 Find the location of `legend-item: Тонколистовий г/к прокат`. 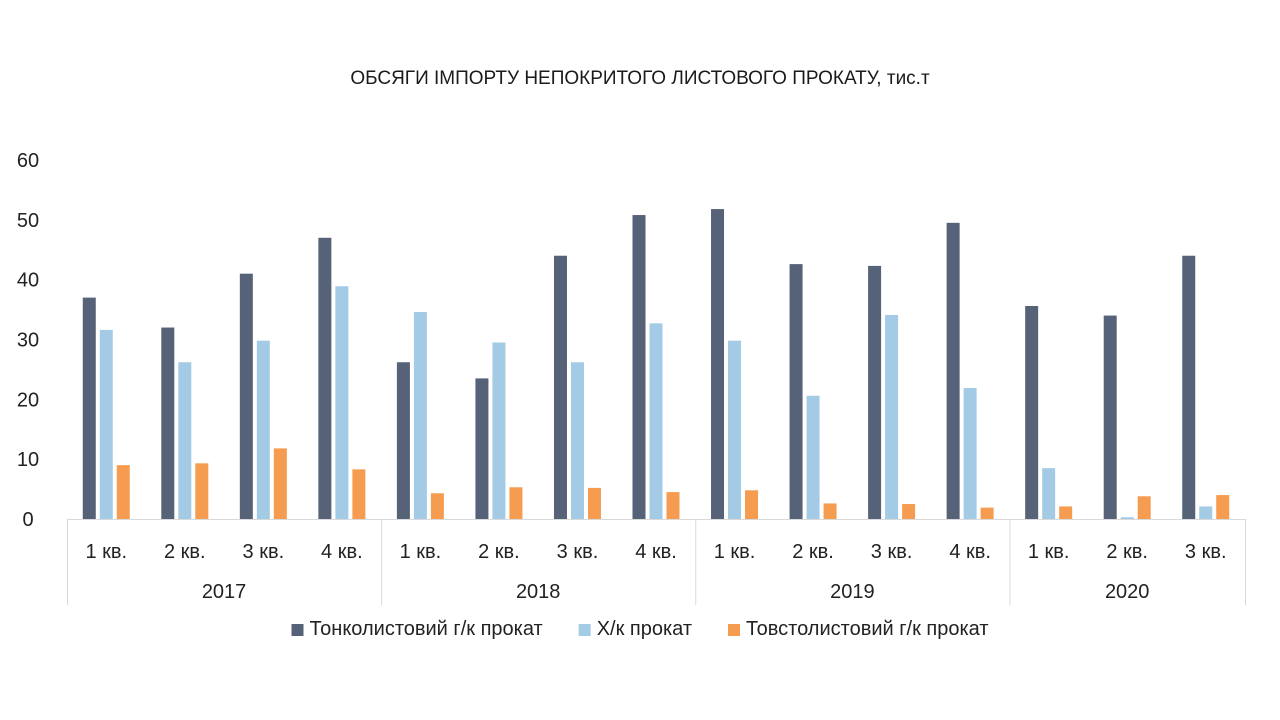

legend-item: Тонколистовий г/к прокат is located at coordinates (417, 629).